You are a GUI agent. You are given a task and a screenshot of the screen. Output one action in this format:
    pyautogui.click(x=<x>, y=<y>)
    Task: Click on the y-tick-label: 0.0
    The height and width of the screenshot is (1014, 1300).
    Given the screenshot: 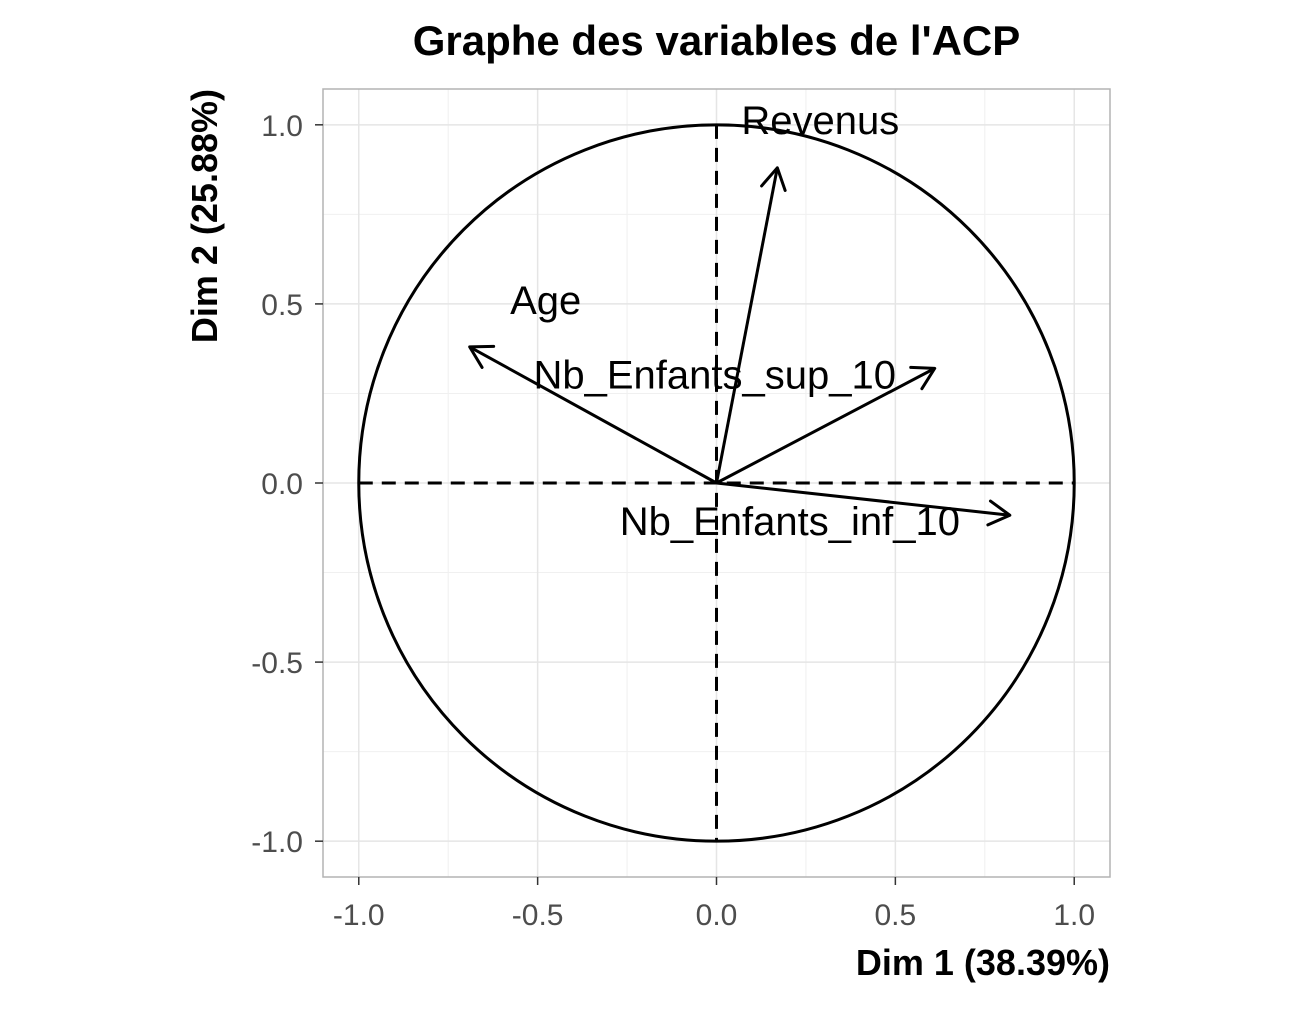 What is the action you would take?
    pyautogui.click(x=282, y=484)
    